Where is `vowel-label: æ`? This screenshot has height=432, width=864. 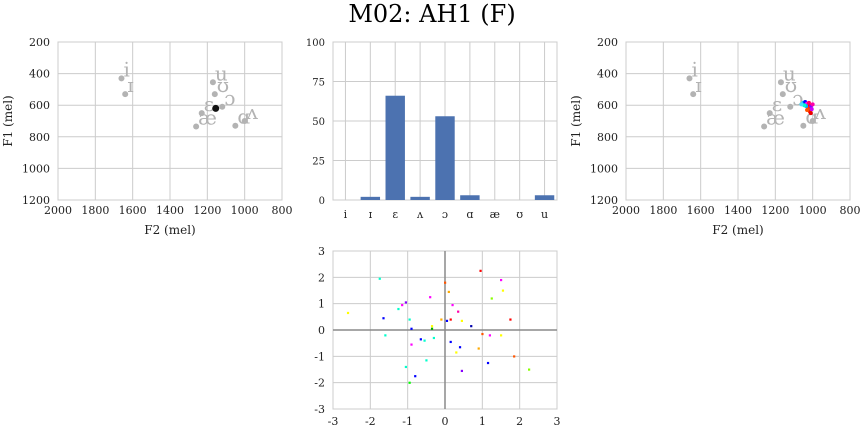
vowel-label: æ is located at coordinates (775, 118).